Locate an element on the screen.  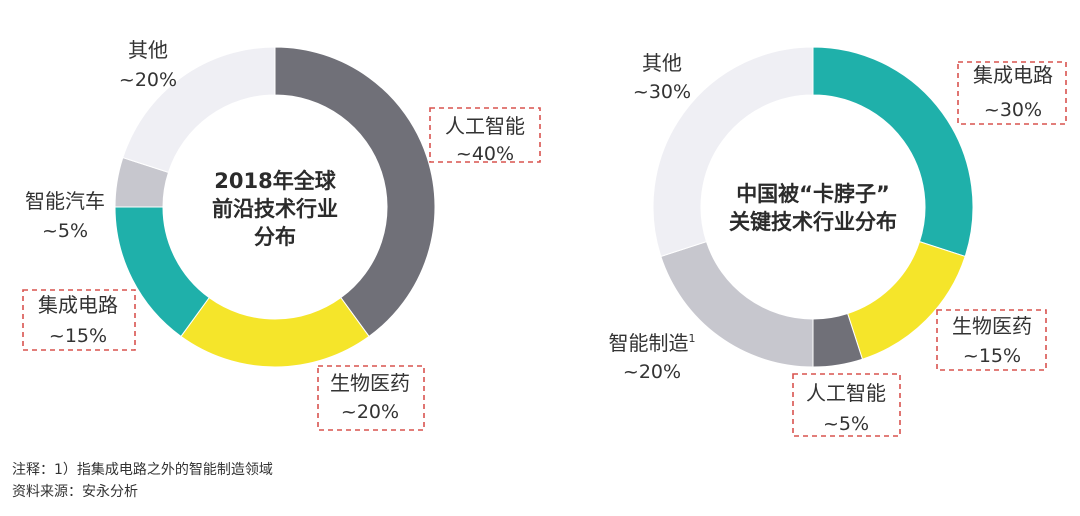
chart-title-line: 2018年全球 is located at coordinates (275, 181).